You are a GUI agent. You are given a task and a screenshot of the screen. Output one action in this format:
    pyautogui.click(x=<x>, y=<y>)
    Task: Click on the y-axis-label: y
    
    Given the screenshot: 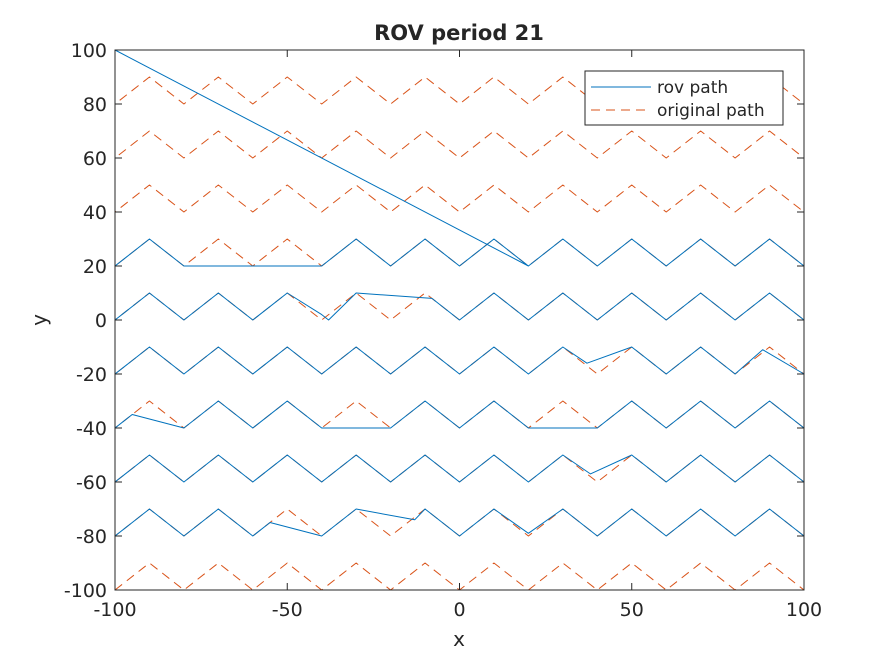 What is the action you would take?
    pyautogui.click(x=39, y=320)
    